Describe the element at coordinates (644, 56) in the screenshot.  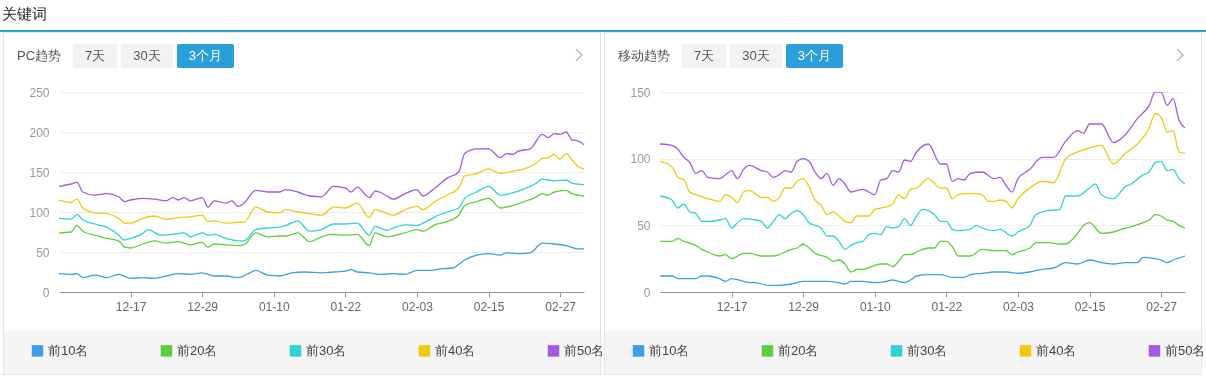
I see `chart-title: 移动趋势` at that location.